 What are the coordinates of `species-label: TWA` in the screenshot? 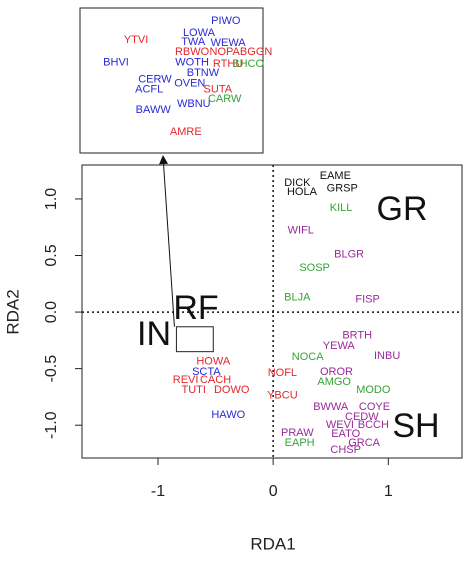 It's located at (193, 42).